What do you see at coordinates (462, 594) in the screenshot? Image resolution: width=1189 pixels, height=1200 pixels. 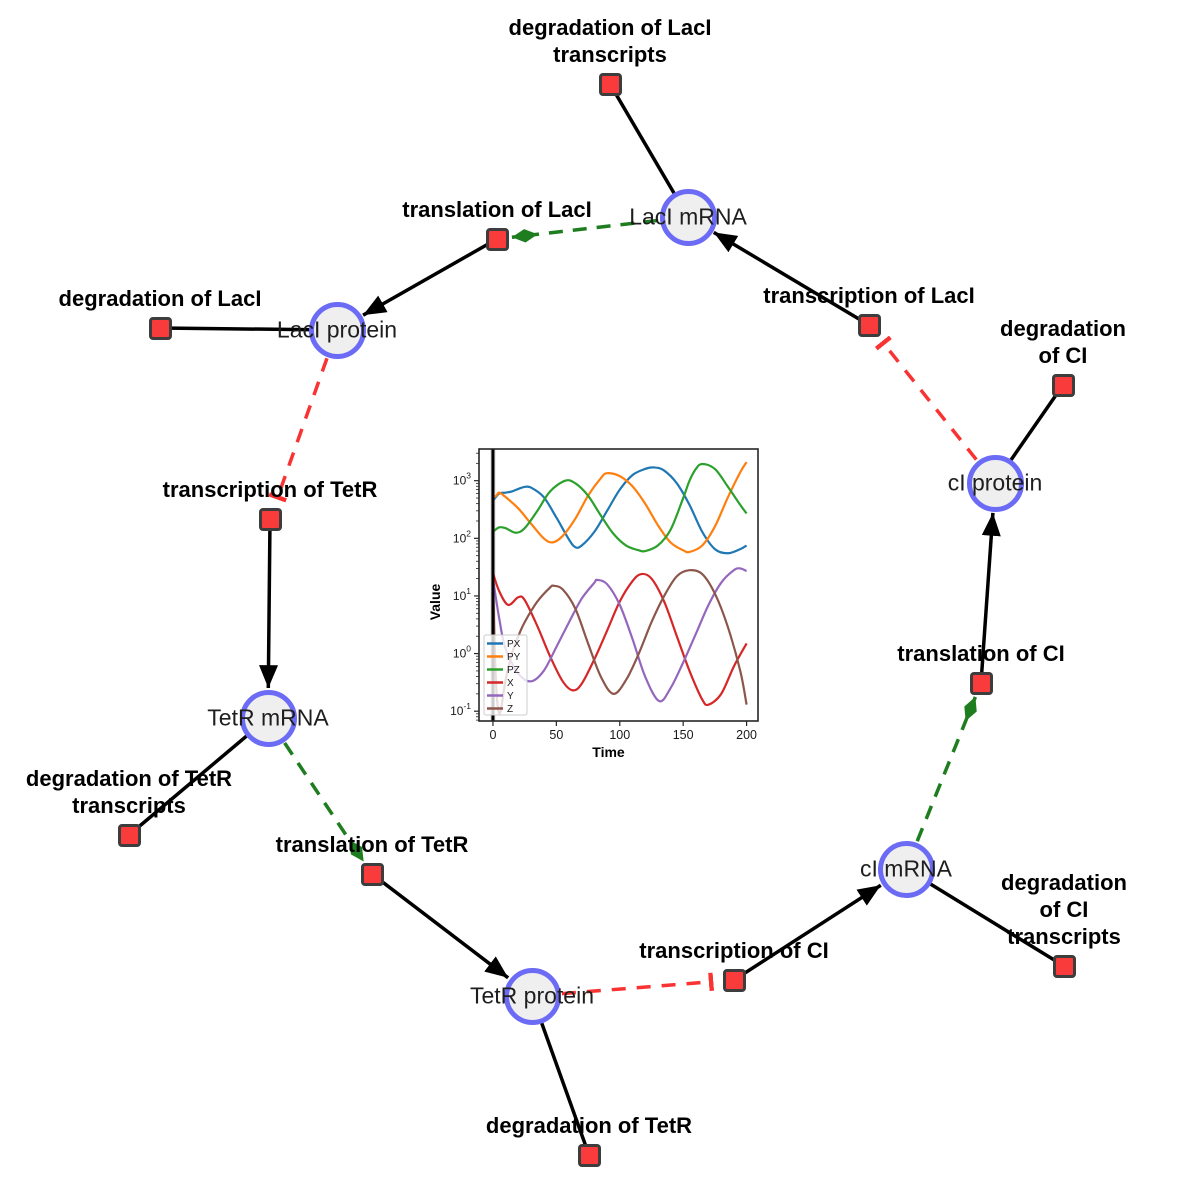 I see `chart-y-tick: 10¹` at bounding box center [462, 594].